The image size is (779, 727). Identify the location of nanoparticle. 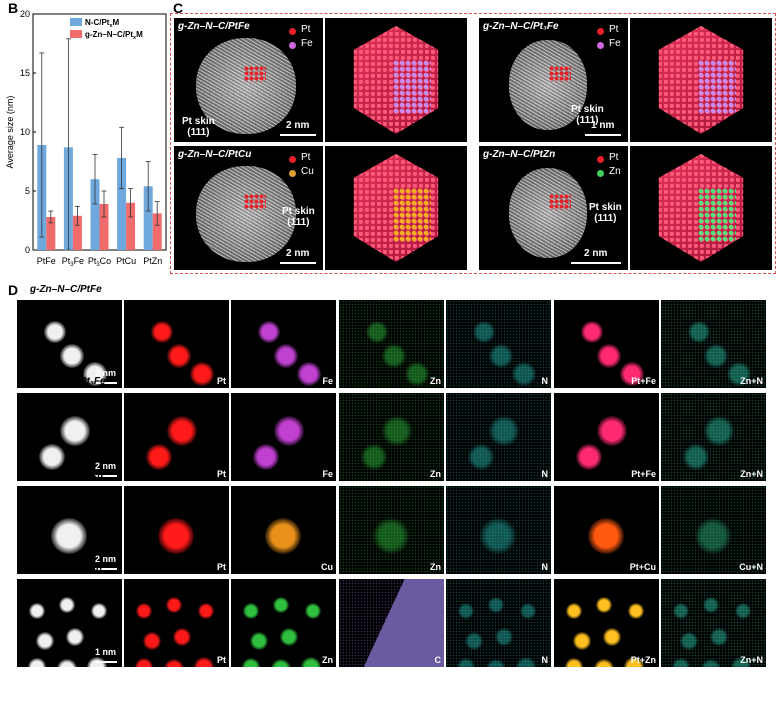
(548, 85).